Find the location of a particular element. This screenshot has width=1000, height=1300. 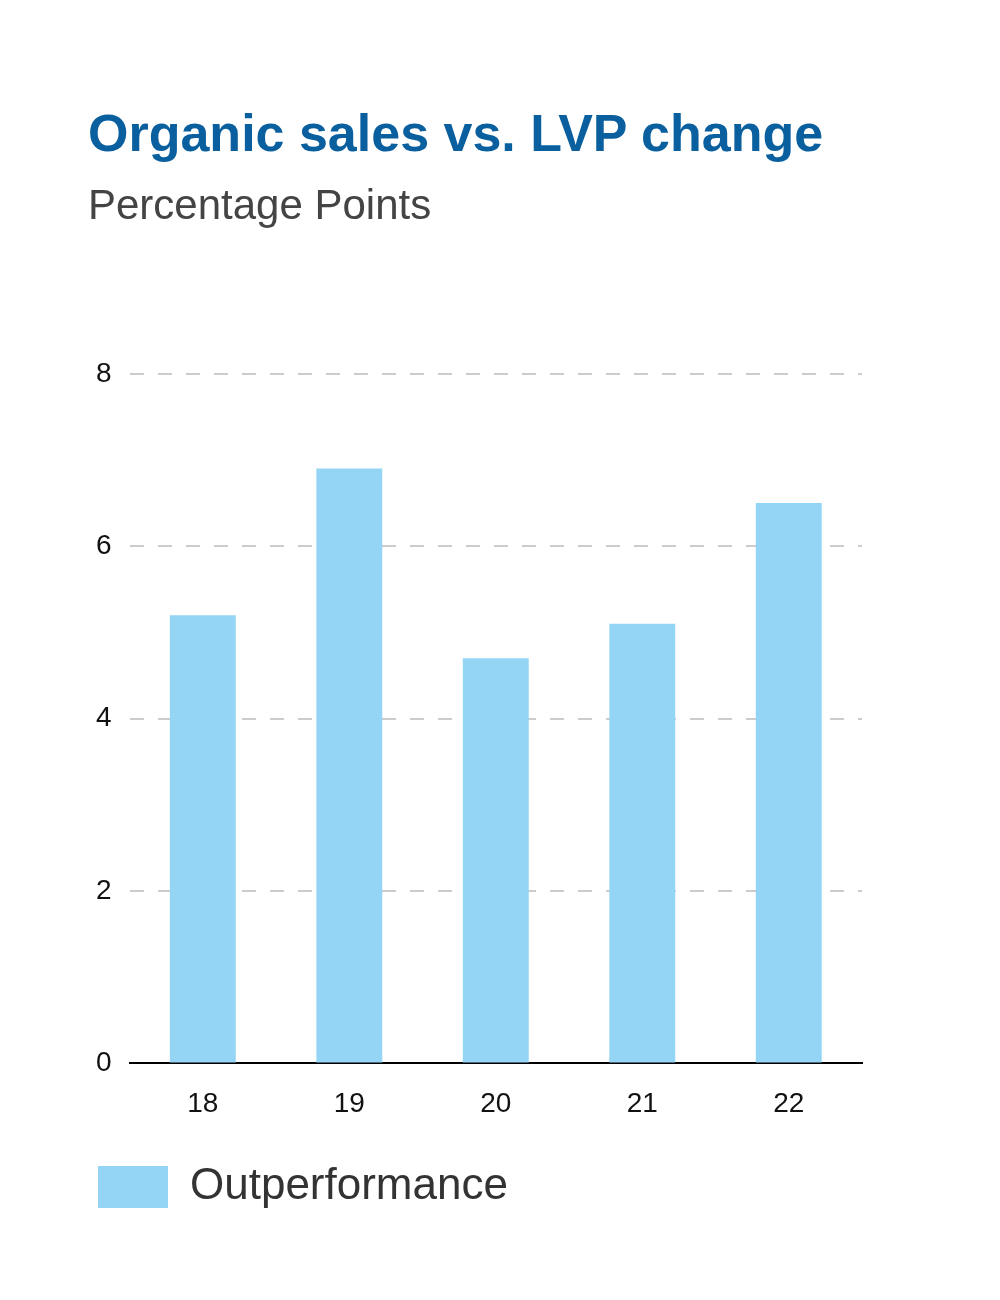

x-tick-label: 19 is located at coordinates (349, 1102).